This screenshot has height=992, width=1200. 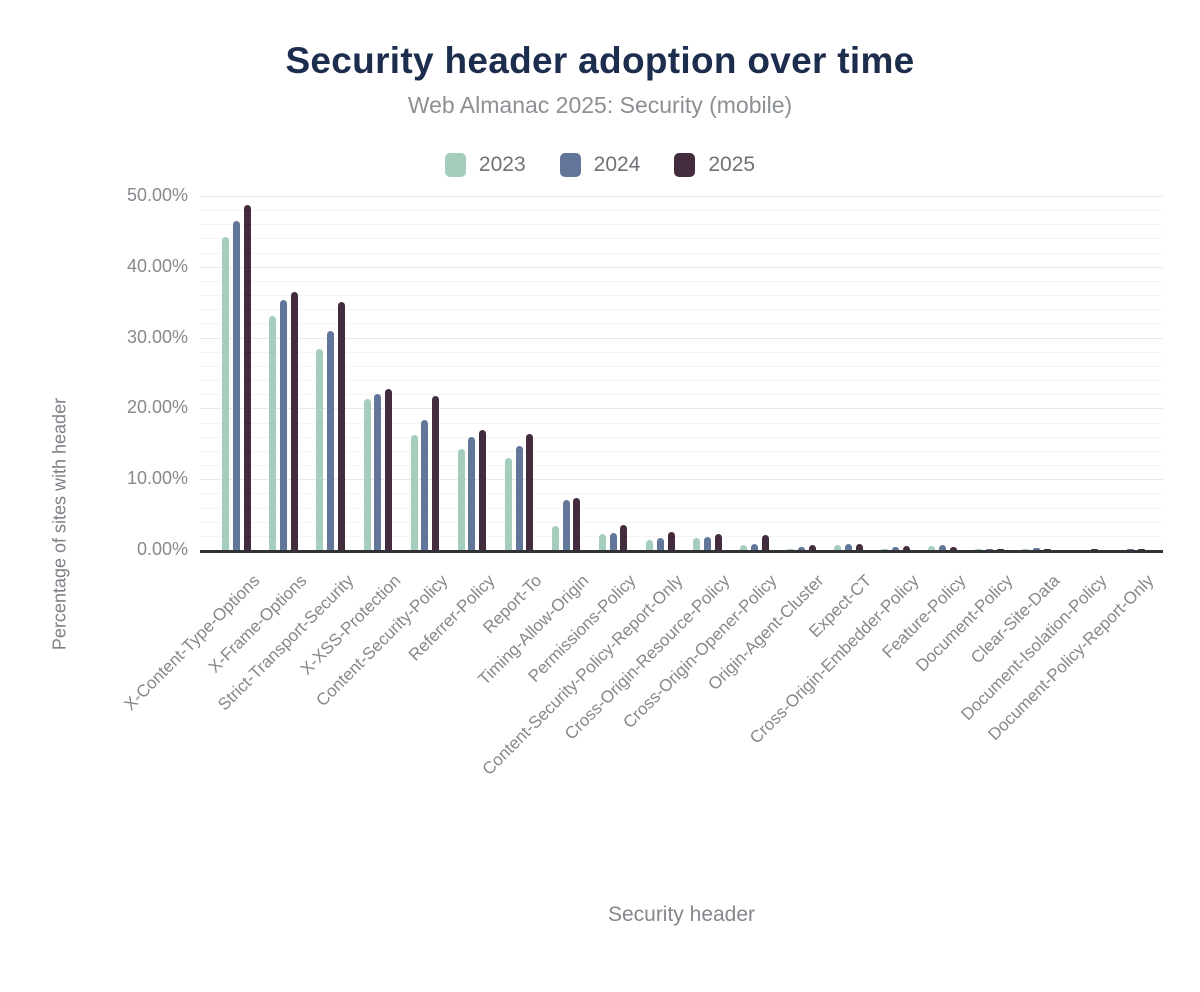 What do you see at coordinates (59, 524) in the screenshot?
I see `y-axis-title: Percentage of sites with header` at bounding box center [59, 524].